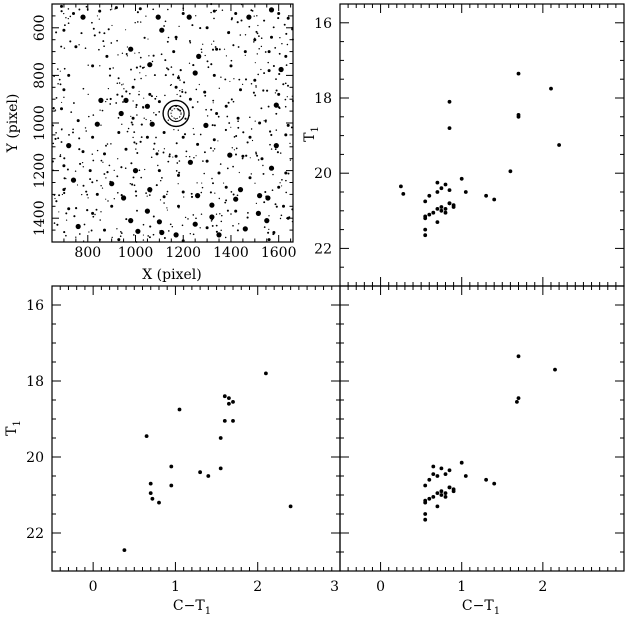 The image size is (627, 618). Describe the element at coordinates (13, 124) in the screenshot. I see `sky-y-axis-label: Y (pixel)` at that location.